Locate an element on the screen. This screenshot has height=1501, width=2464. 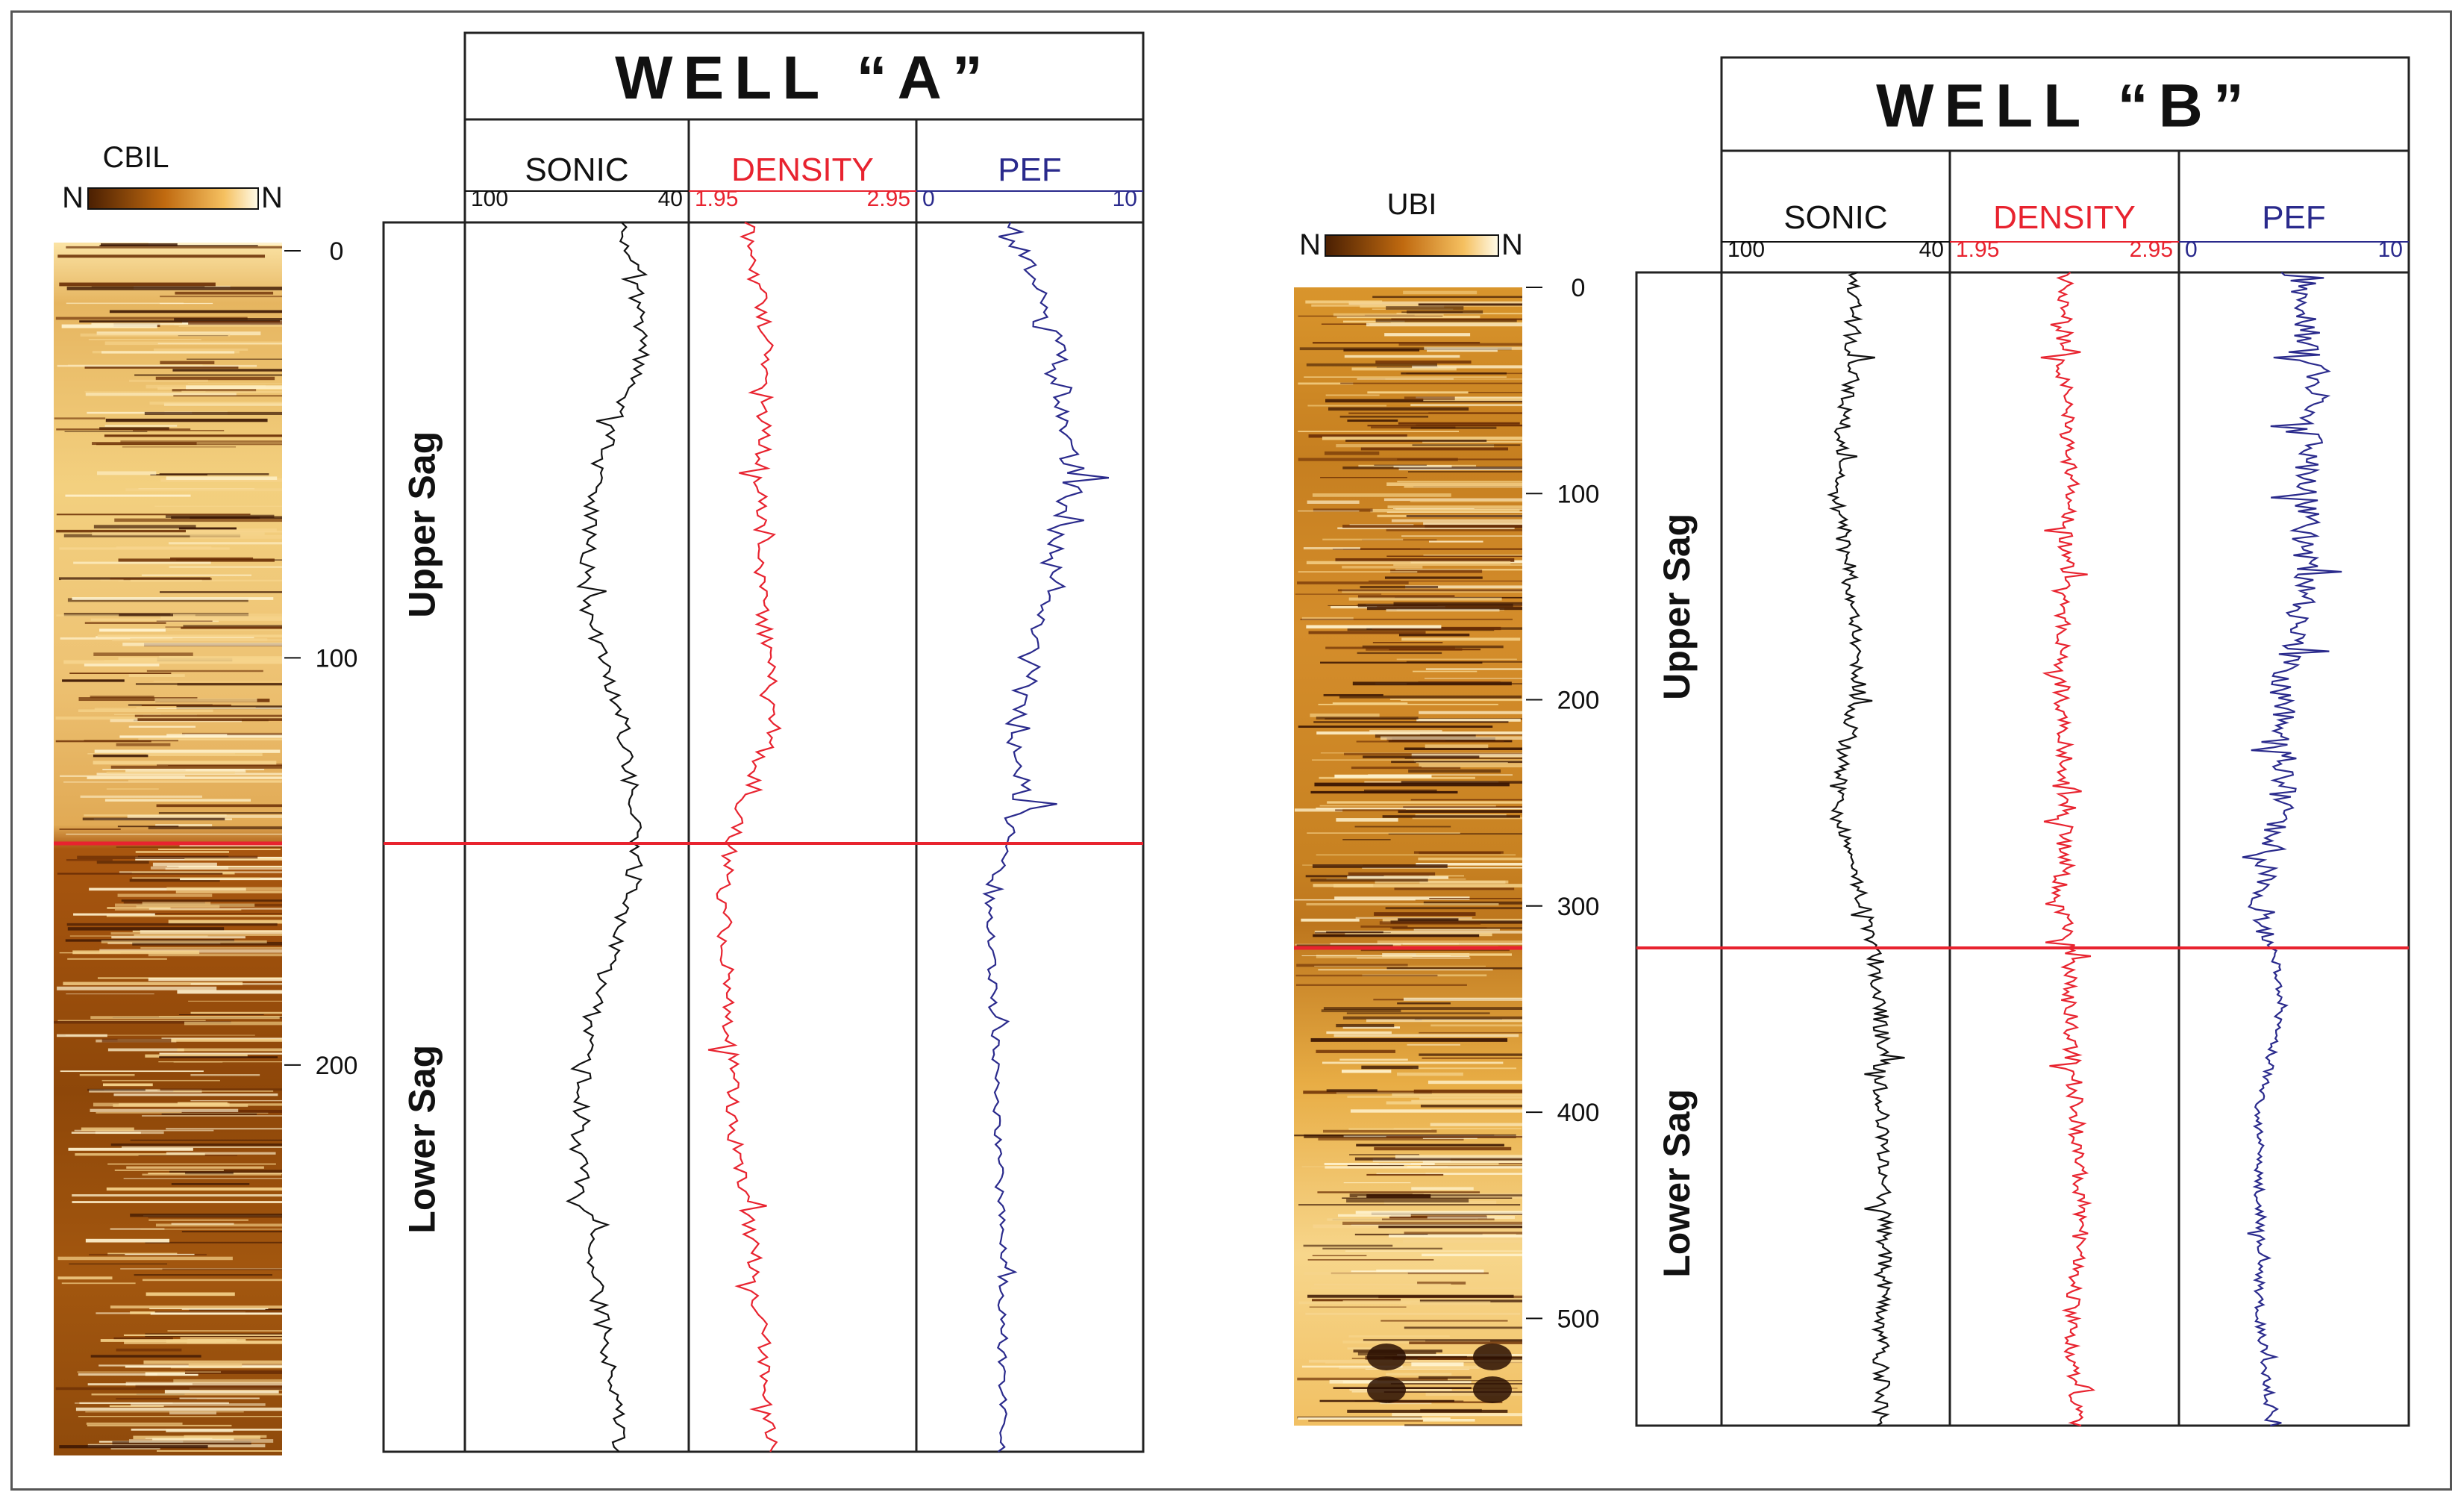
track-scale-min: 1.95 is located at coordinates (716, 199).